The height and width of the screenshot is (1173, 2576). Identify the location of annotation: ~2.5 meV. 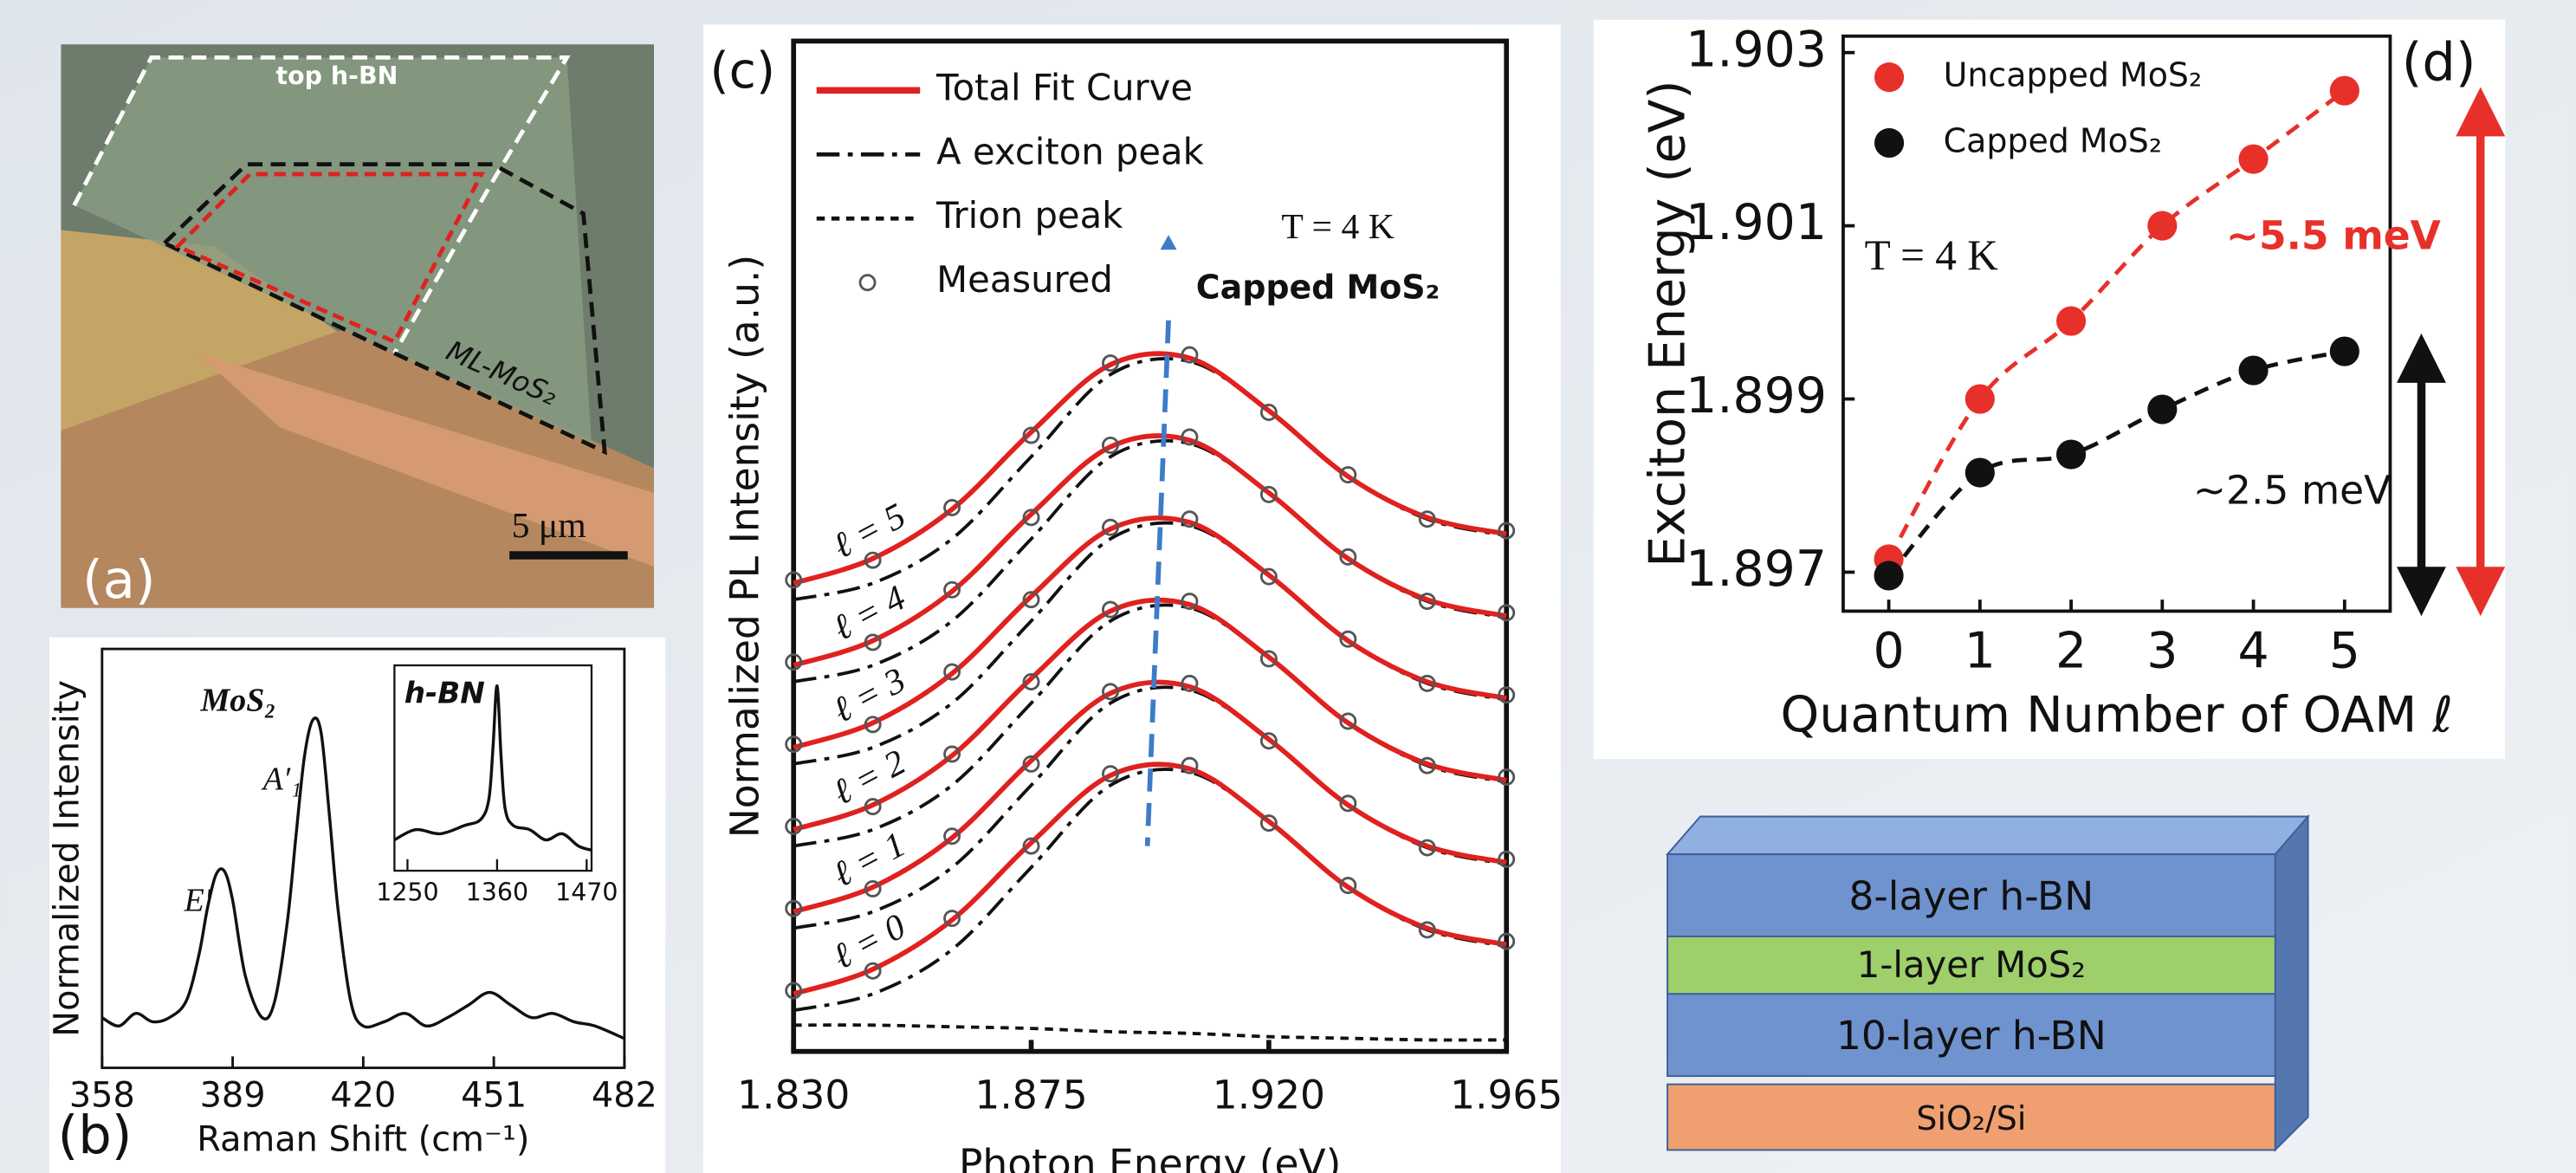
(2292, 490).